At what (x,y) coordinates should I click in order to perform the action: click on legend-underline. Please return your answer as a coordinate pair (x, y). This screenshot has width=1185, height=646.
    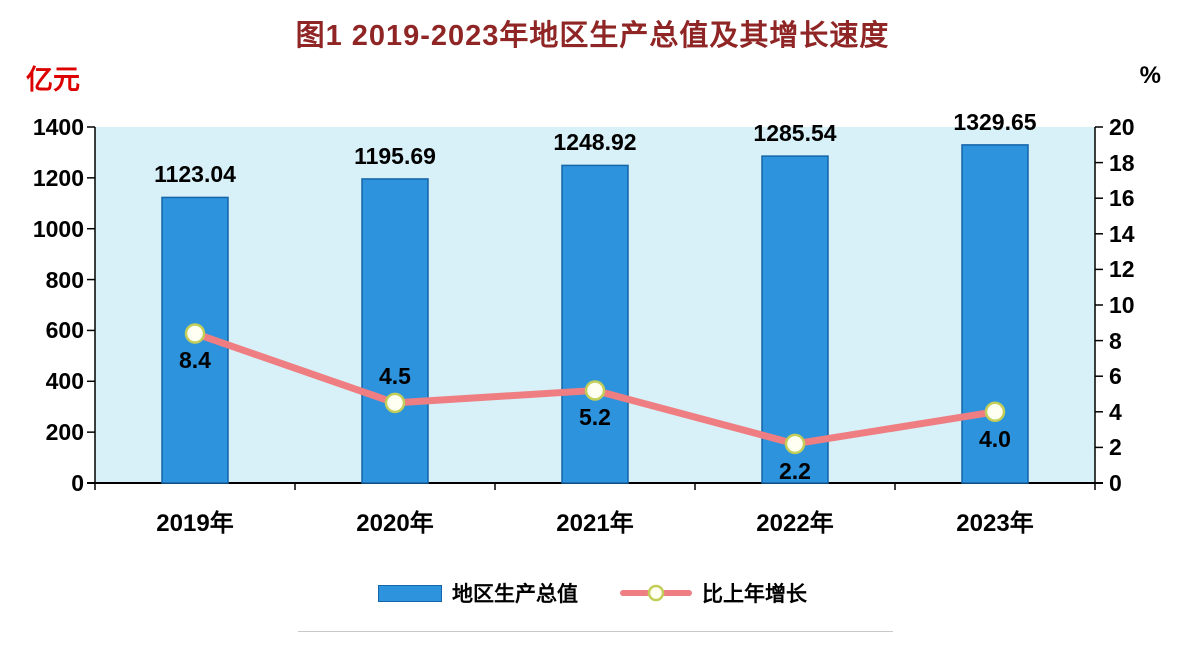
    Looking at the image, I should click on (595, 631).